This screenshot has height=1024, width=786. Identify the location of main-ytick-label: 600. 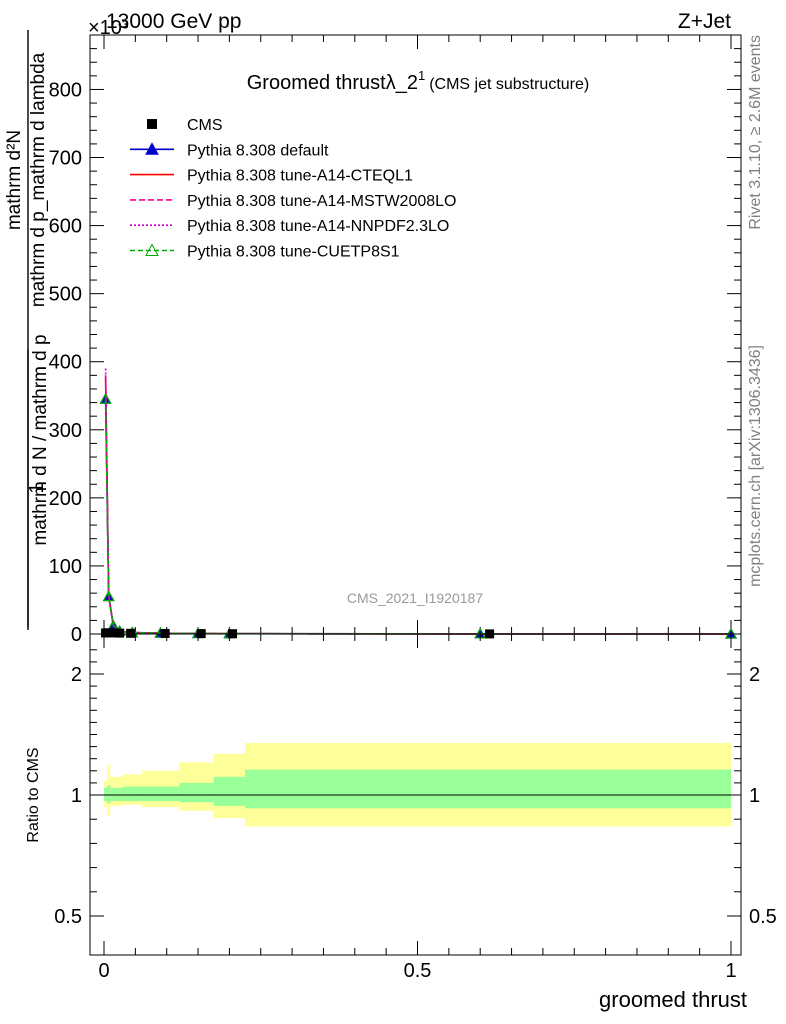
(65, 227).